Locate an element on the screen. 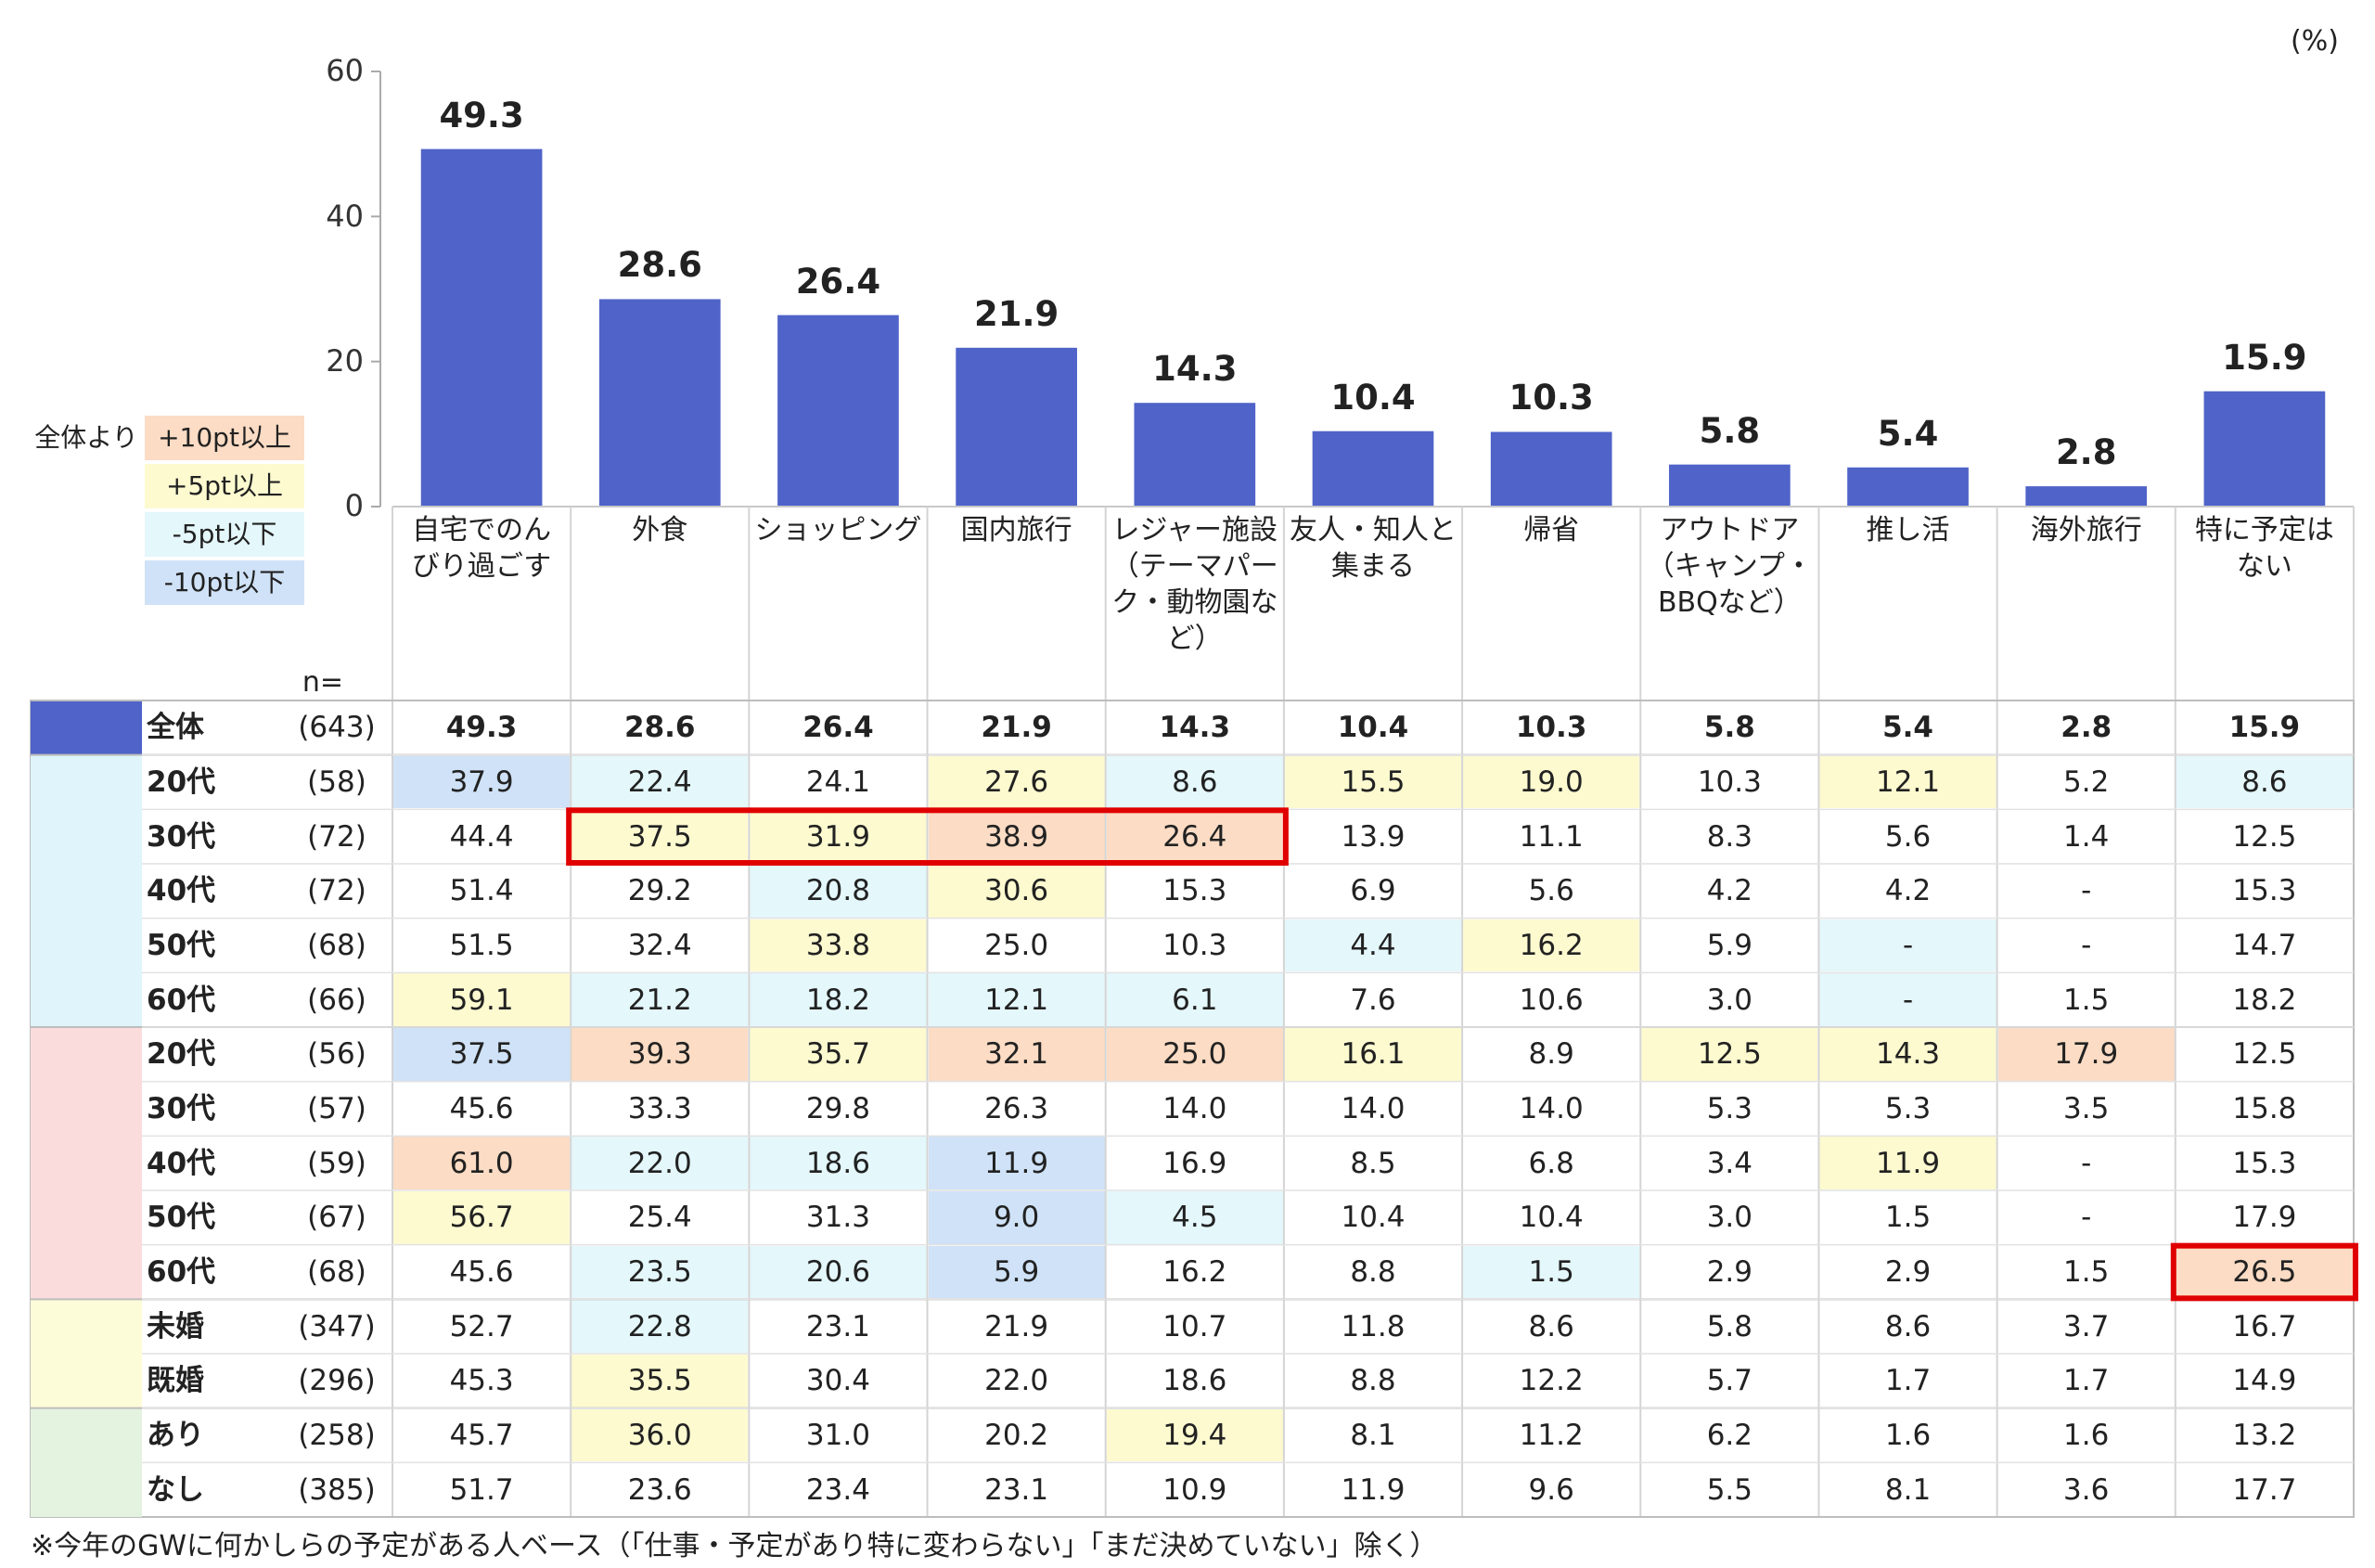  table-cell: 6.9 is located at coordinates (1373, 891).